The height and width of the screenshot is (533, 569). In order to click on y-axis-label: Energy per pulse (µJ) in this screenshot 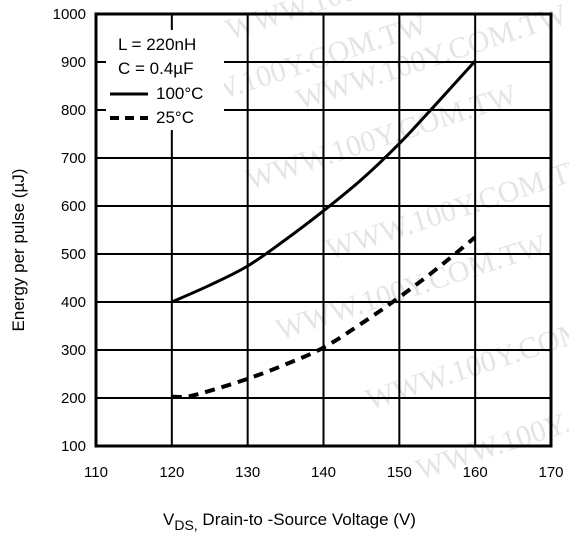, I will do `click(18, 250)`.